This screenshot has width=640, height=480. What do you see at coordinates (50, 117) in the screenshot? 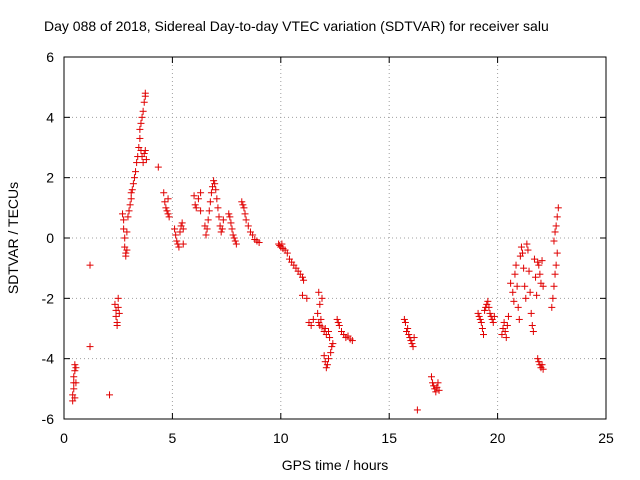
I see `y-tick-label: 4` at bounding box center [50, 117].